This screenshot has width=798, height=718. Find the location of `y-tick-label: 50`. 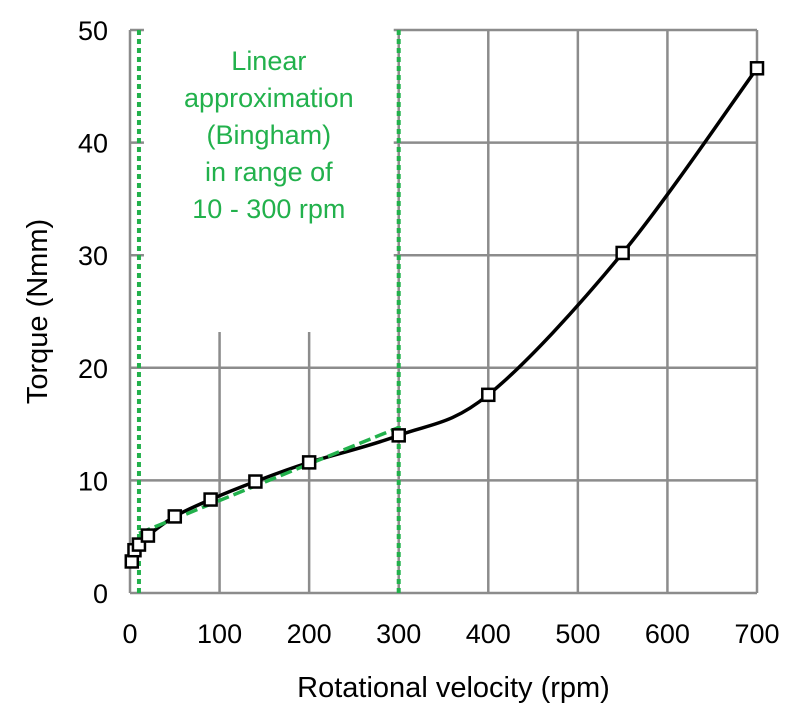

y-tick-label: 50 is located at coordinates (93, 31).